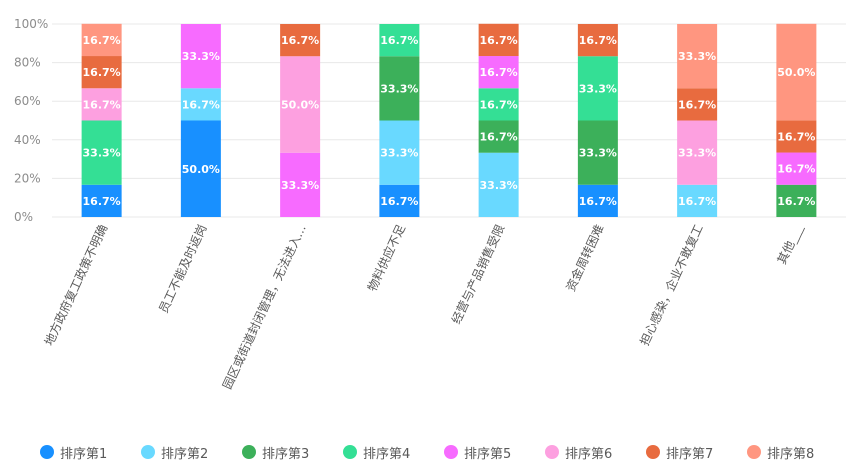 The image size is (853, 474). What do you see at coordinates (690, 454) in the screenshot?
I see `legend-label: 排序第7` at bounding box center [690, 454].